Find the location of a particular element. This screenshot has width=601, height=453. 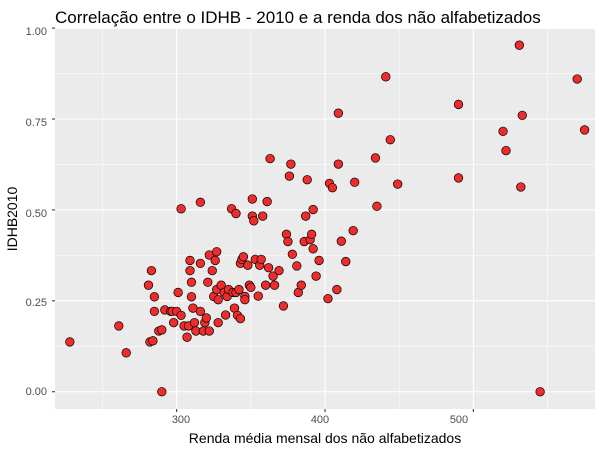

y-tick-label: 0.50 is located at coordinates (36, 214).